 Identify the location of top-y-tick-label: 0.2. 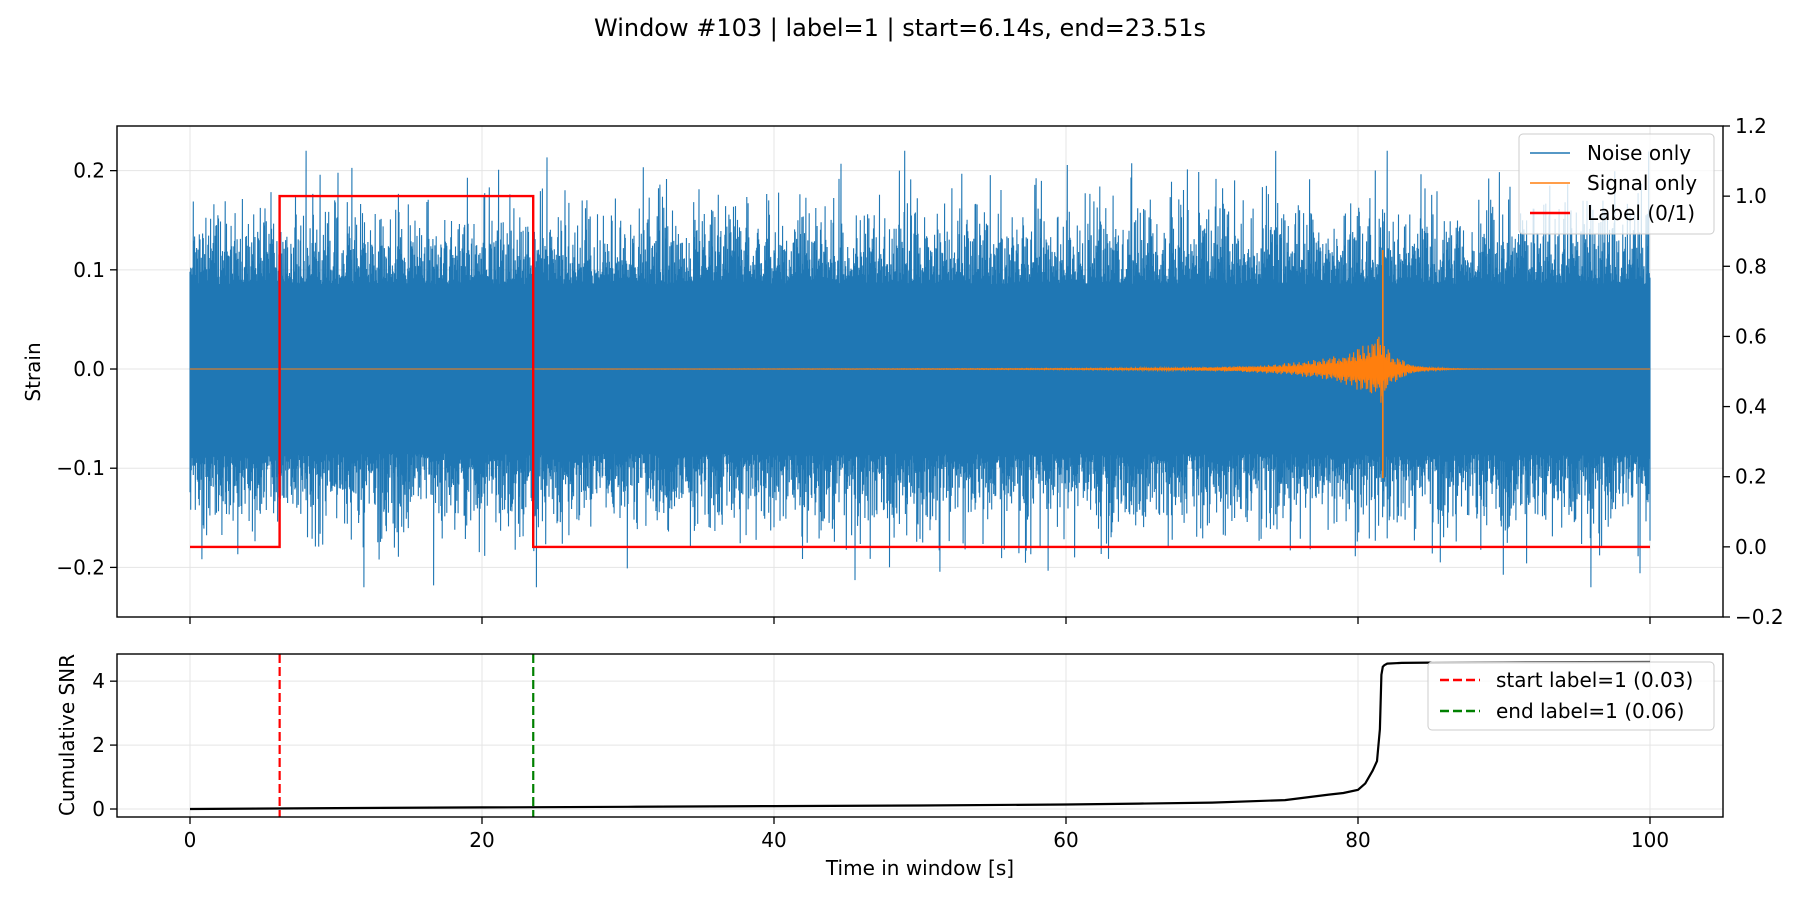
(89, 171).